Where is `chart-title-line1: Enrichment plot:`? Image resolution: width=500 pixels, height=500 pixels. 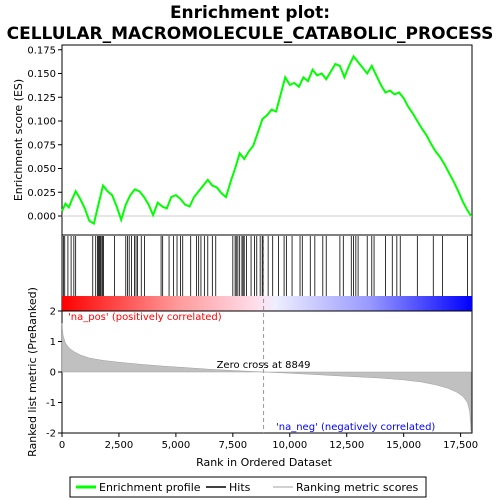 chart-title-line1: Enrichment plot: is located at coordinates (250, 13).